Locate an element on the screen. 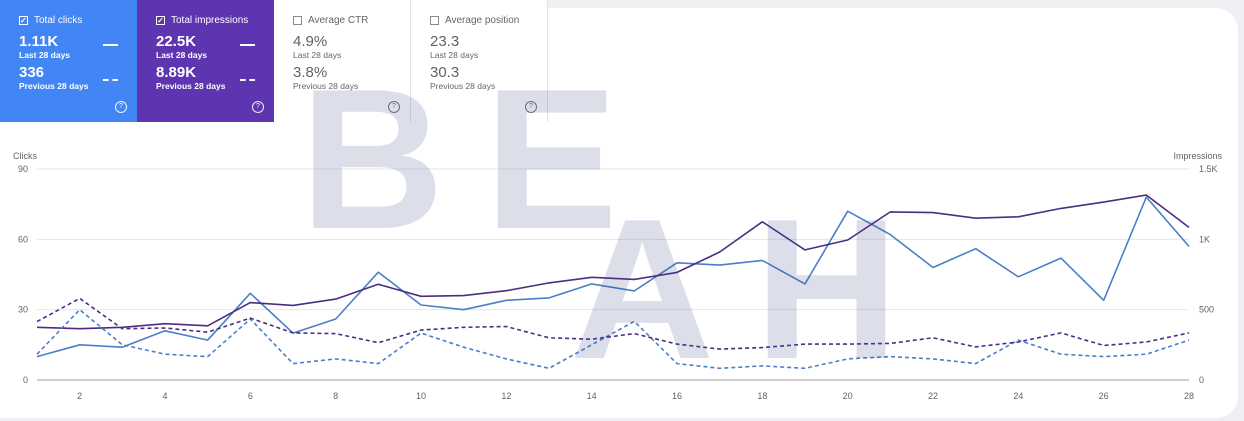  card-previous-value: 8.89K is located at coordinates (176, 72).